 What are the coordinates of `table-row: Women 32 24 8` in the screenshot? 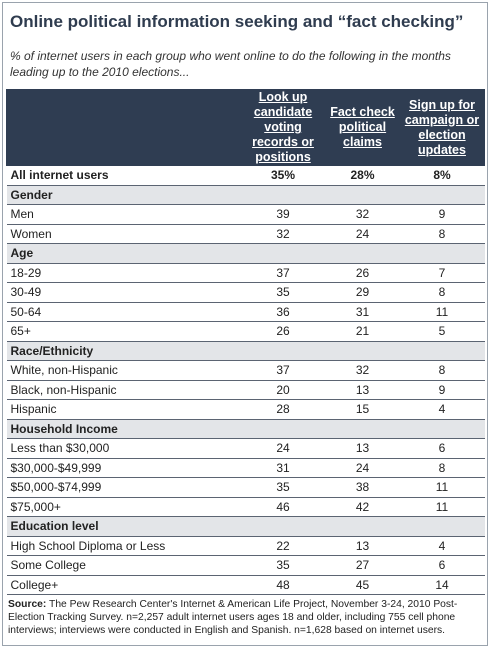 It's located at (245, 233).